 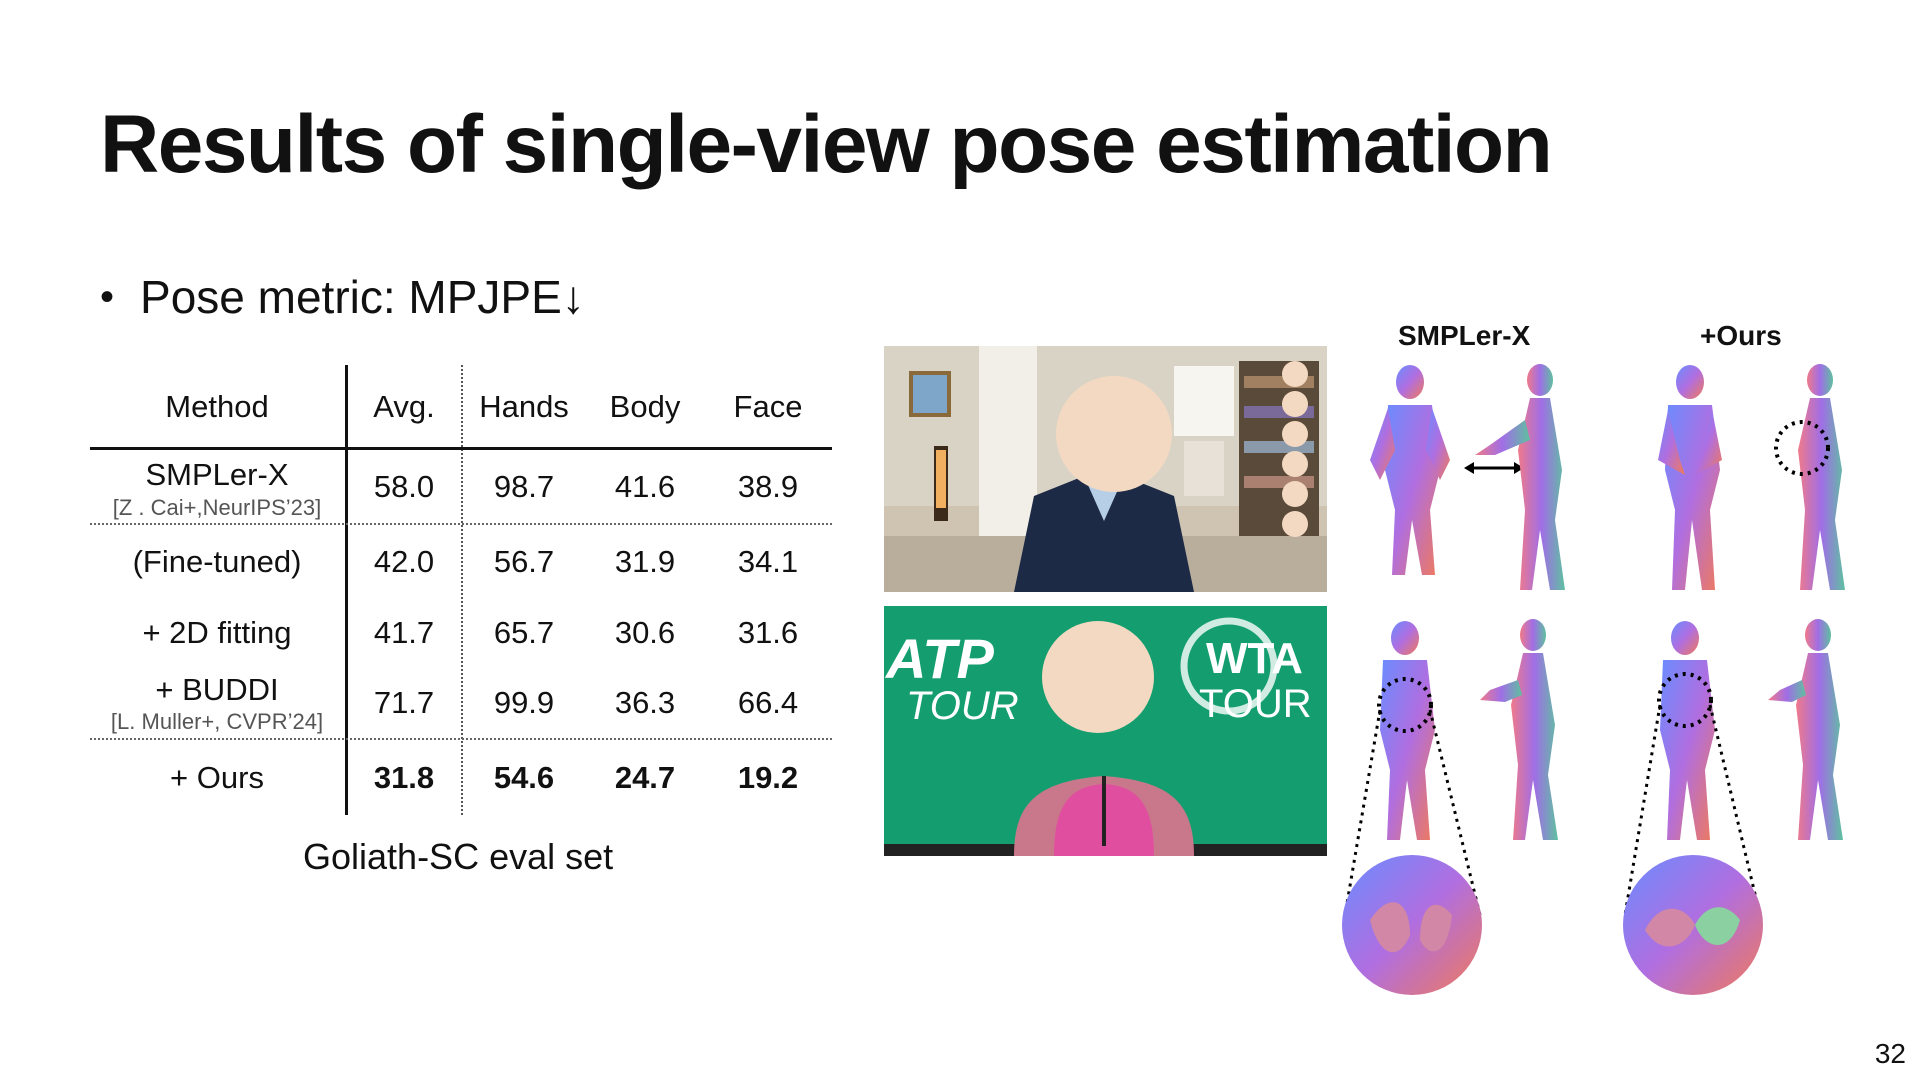 What do you see at coordinates (768, 406) in the screenshot?
I see `header-face: Face` at bounding box center [768, 406].